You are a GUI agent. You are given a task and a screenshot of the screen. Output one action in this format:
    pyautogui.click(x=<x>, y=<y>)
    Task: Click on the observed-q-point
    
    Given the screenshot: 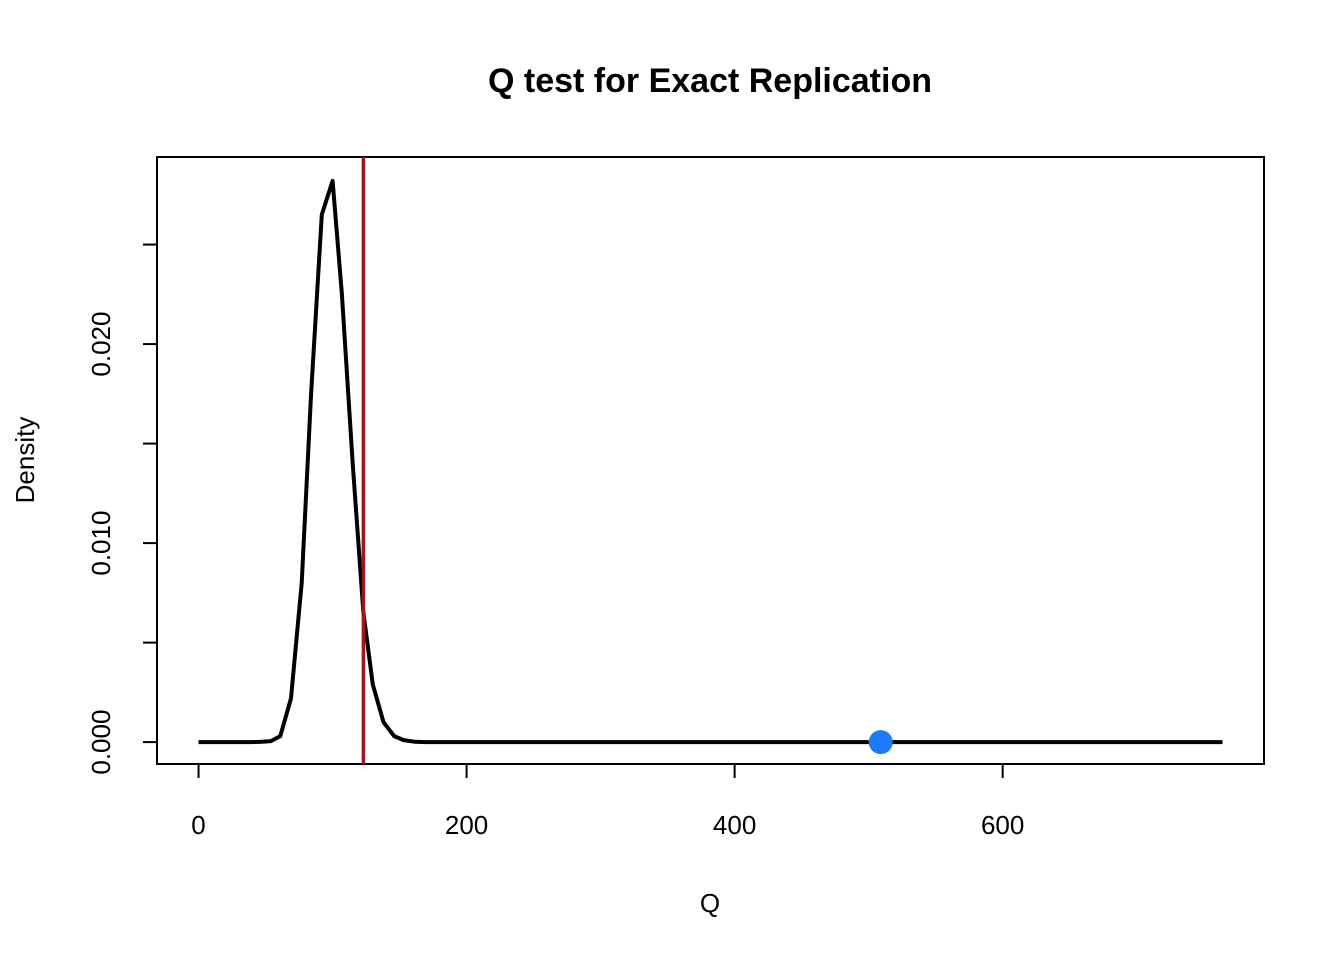 What is the action you would take?
    pyautogui.click(x=880, y=742)
    